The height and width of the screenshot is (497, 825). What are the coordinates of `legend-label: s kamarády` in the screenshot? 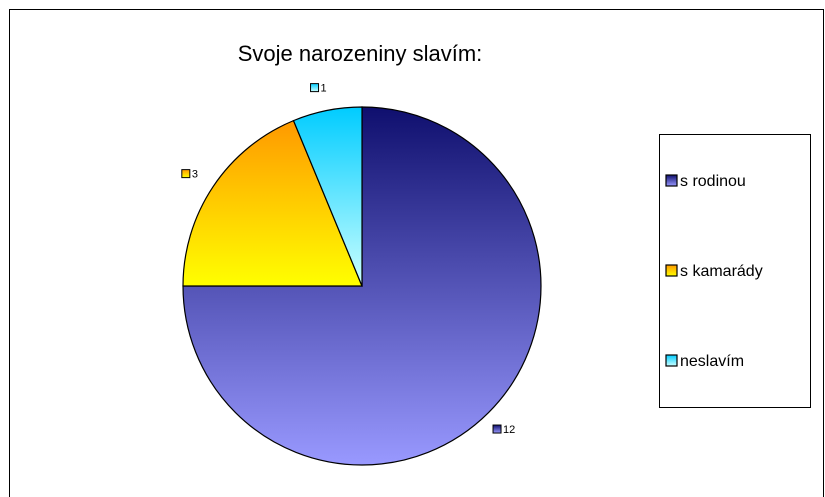 It's located at (721, 271).